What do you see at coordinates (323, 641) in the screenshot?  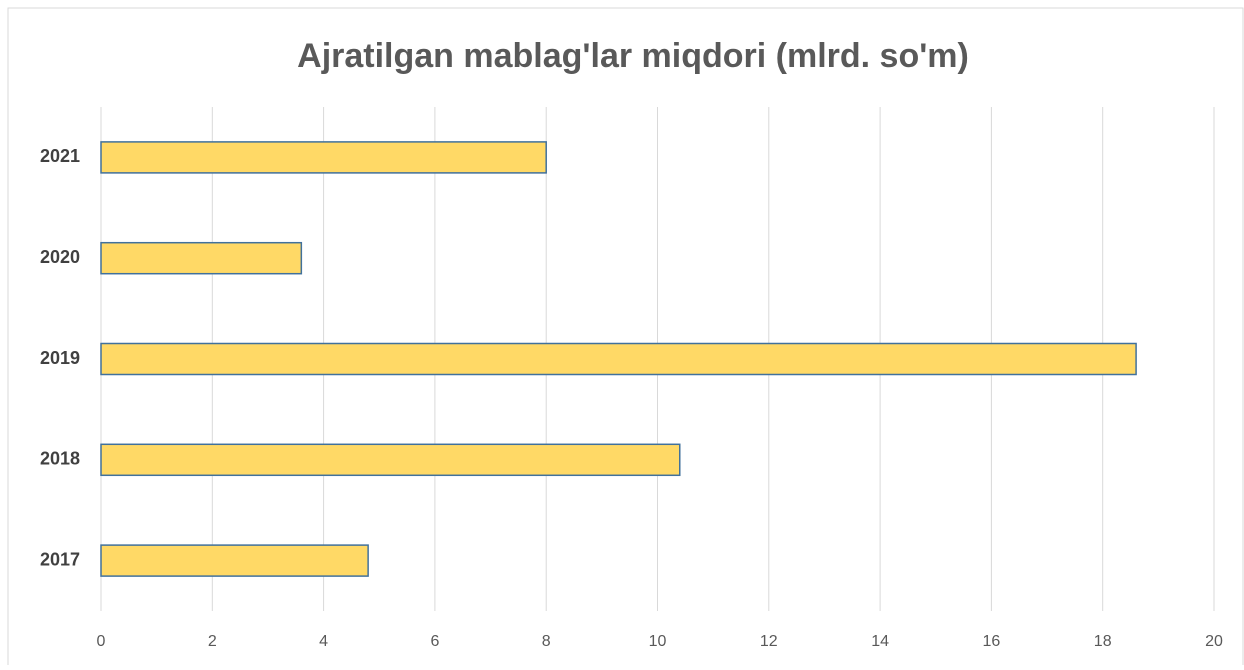 I see `x-tick-label: 4` at bounding box center [323, 641].